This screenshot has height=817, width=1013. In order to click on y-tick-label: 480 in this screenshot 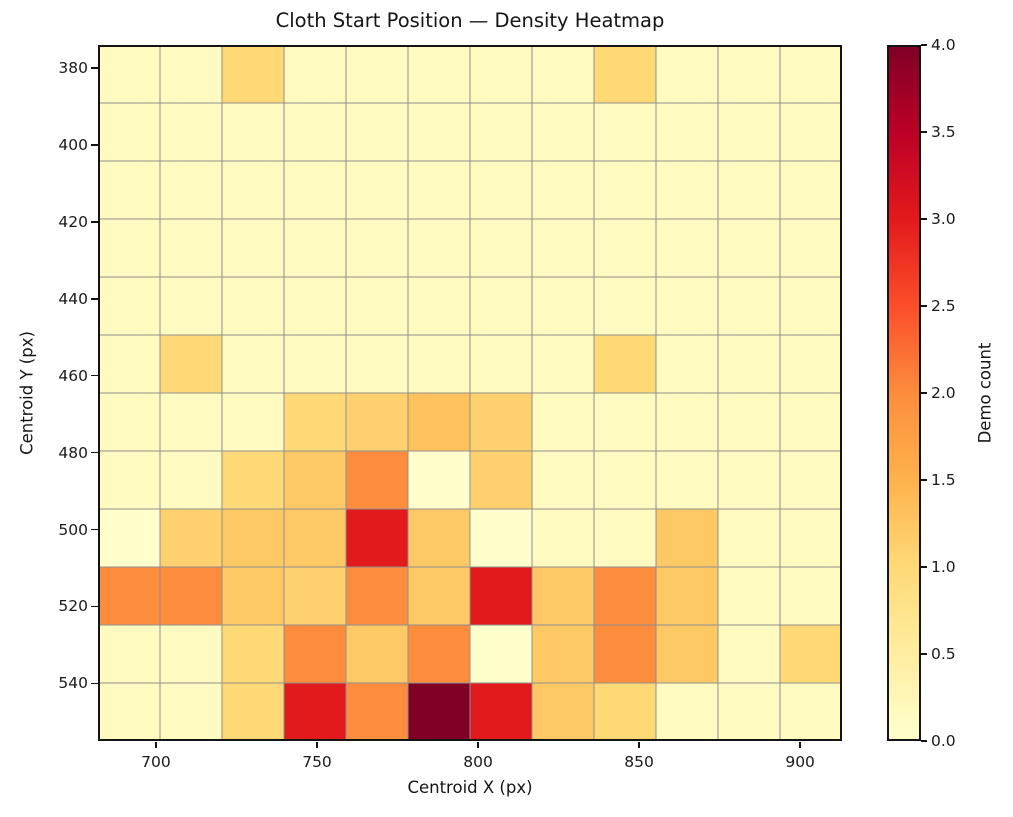, I will do `click(73, 452)`.